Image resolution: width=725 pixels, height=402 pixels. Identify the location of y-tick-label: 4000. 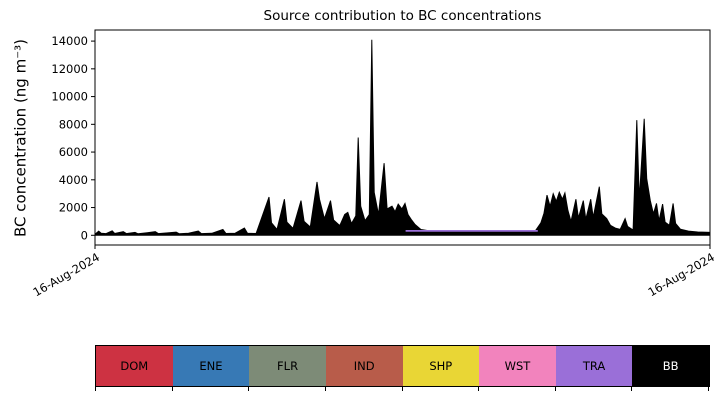
(73, 180).